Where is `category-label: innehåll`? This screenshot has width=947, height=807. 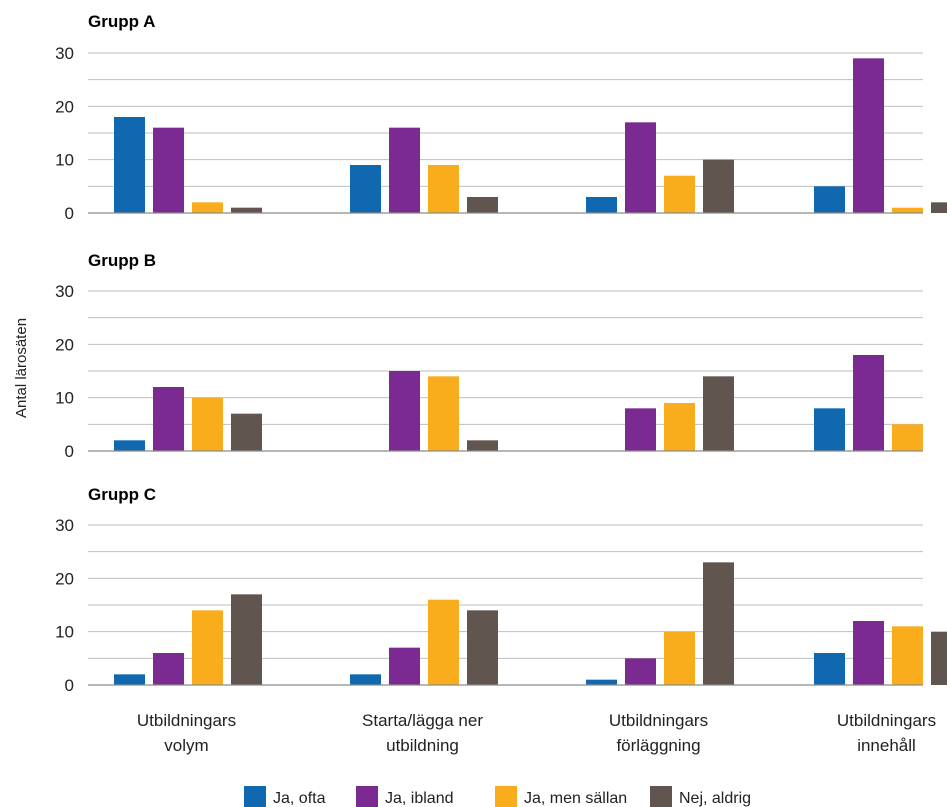
category-label: innehåll is located at coordinates (886, 745).